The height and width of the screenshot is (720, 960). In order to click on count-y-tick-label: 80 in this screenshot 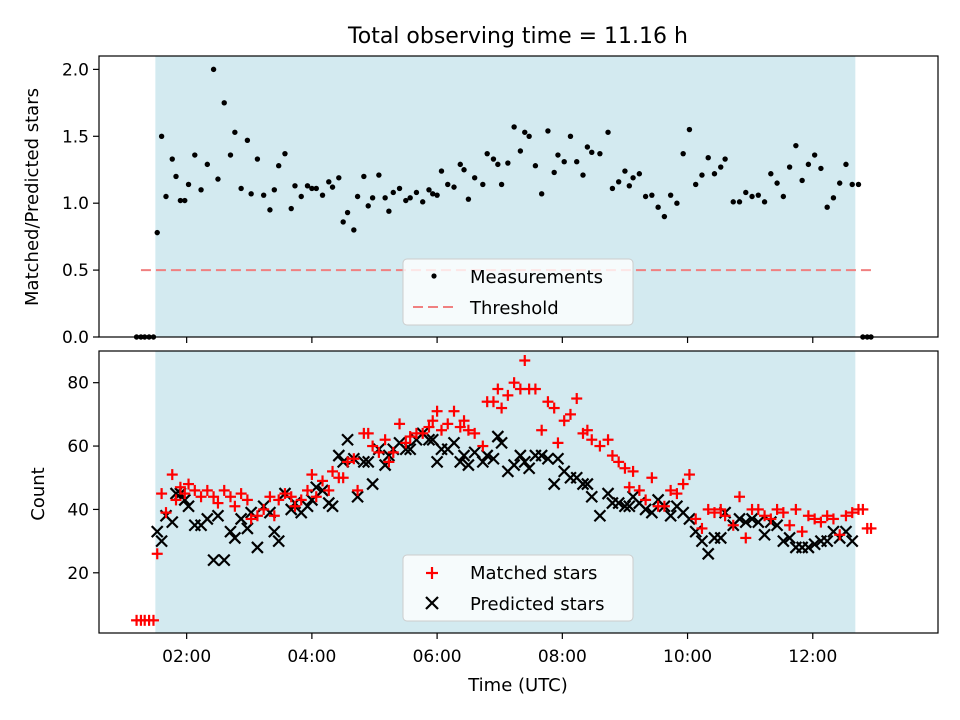, I will do `click(78, 384)`.